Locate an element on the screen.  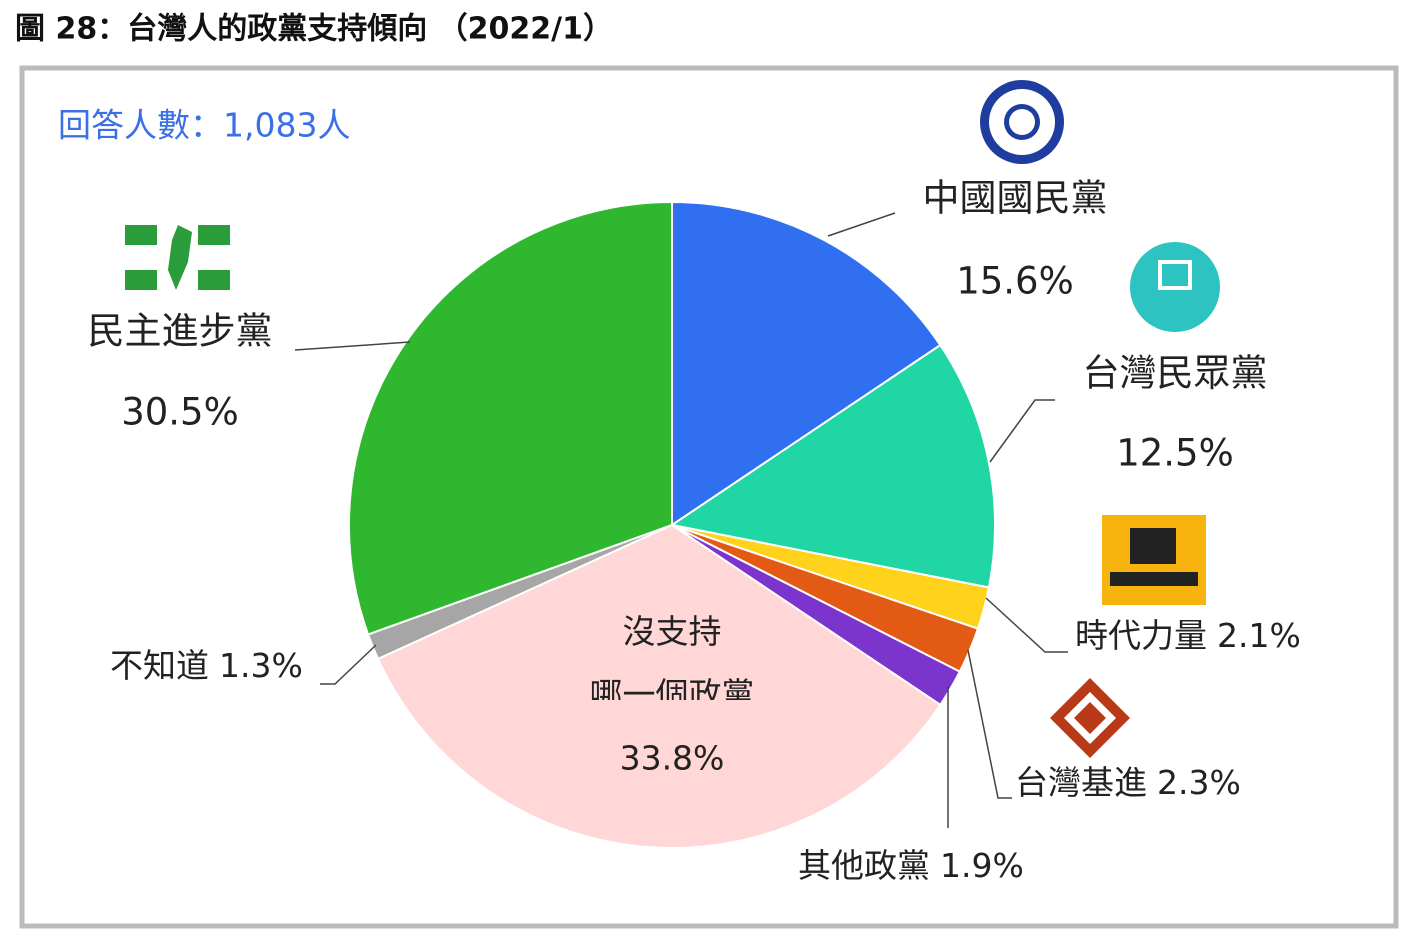
chart-title: 圖 28：台灣人的政黨支持傾向 （2022/1） is located at coordinates (314, 29).